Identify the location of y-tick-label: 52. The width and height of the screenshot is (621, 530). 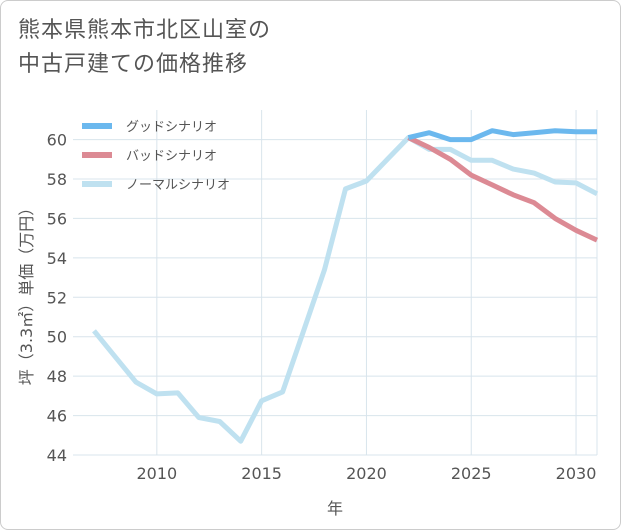
(57, 297).